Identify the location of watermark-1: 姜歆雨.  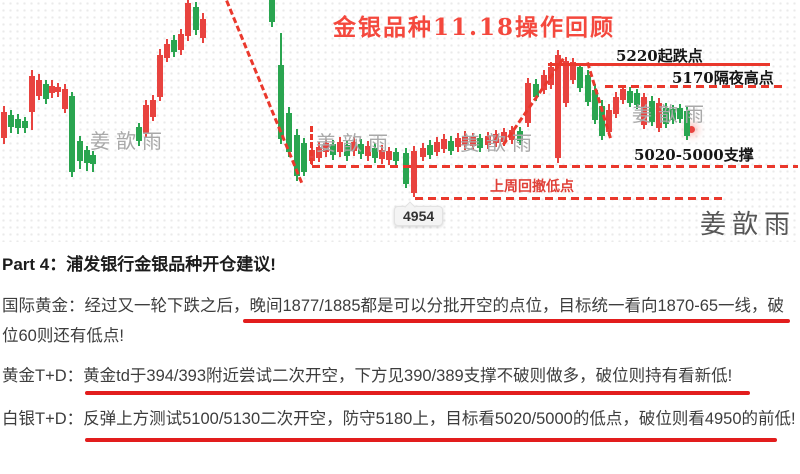
(355, 143).